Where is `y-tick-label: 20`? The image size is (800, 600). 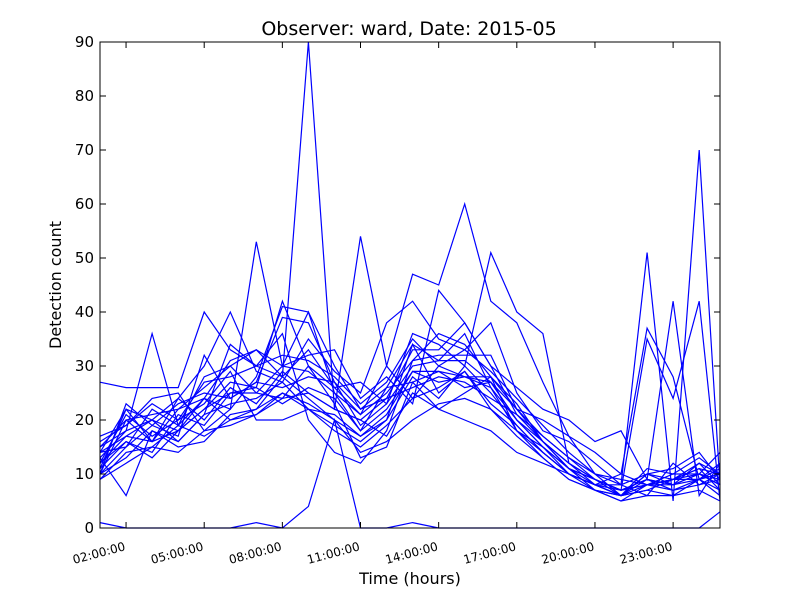
y-tick-label: 20 is located at coordinates (84, 420).